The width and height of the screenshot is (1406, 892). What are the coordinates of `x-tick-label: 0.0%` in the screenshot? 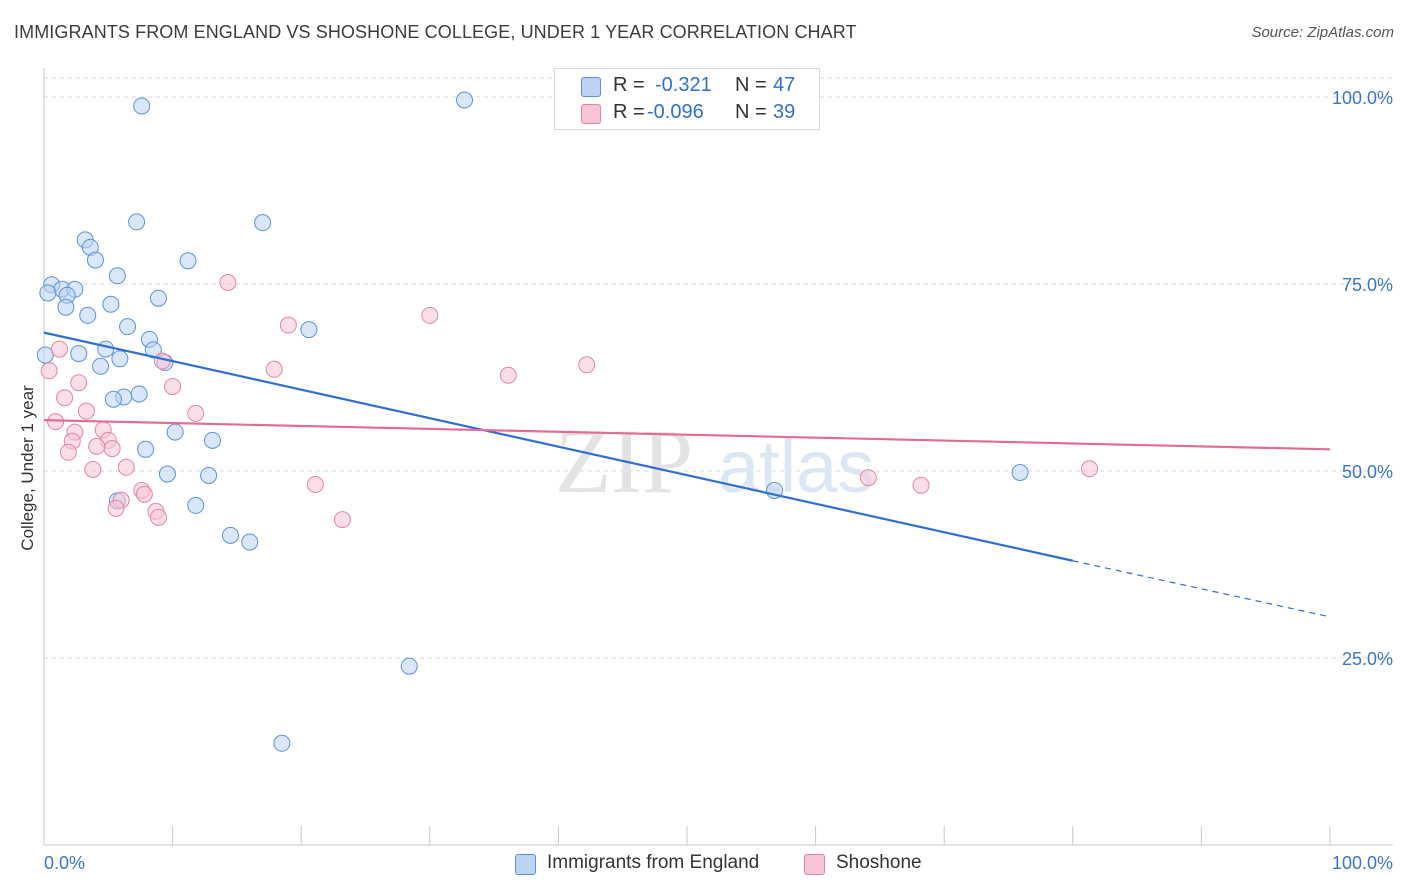 It's located at (64, 863).